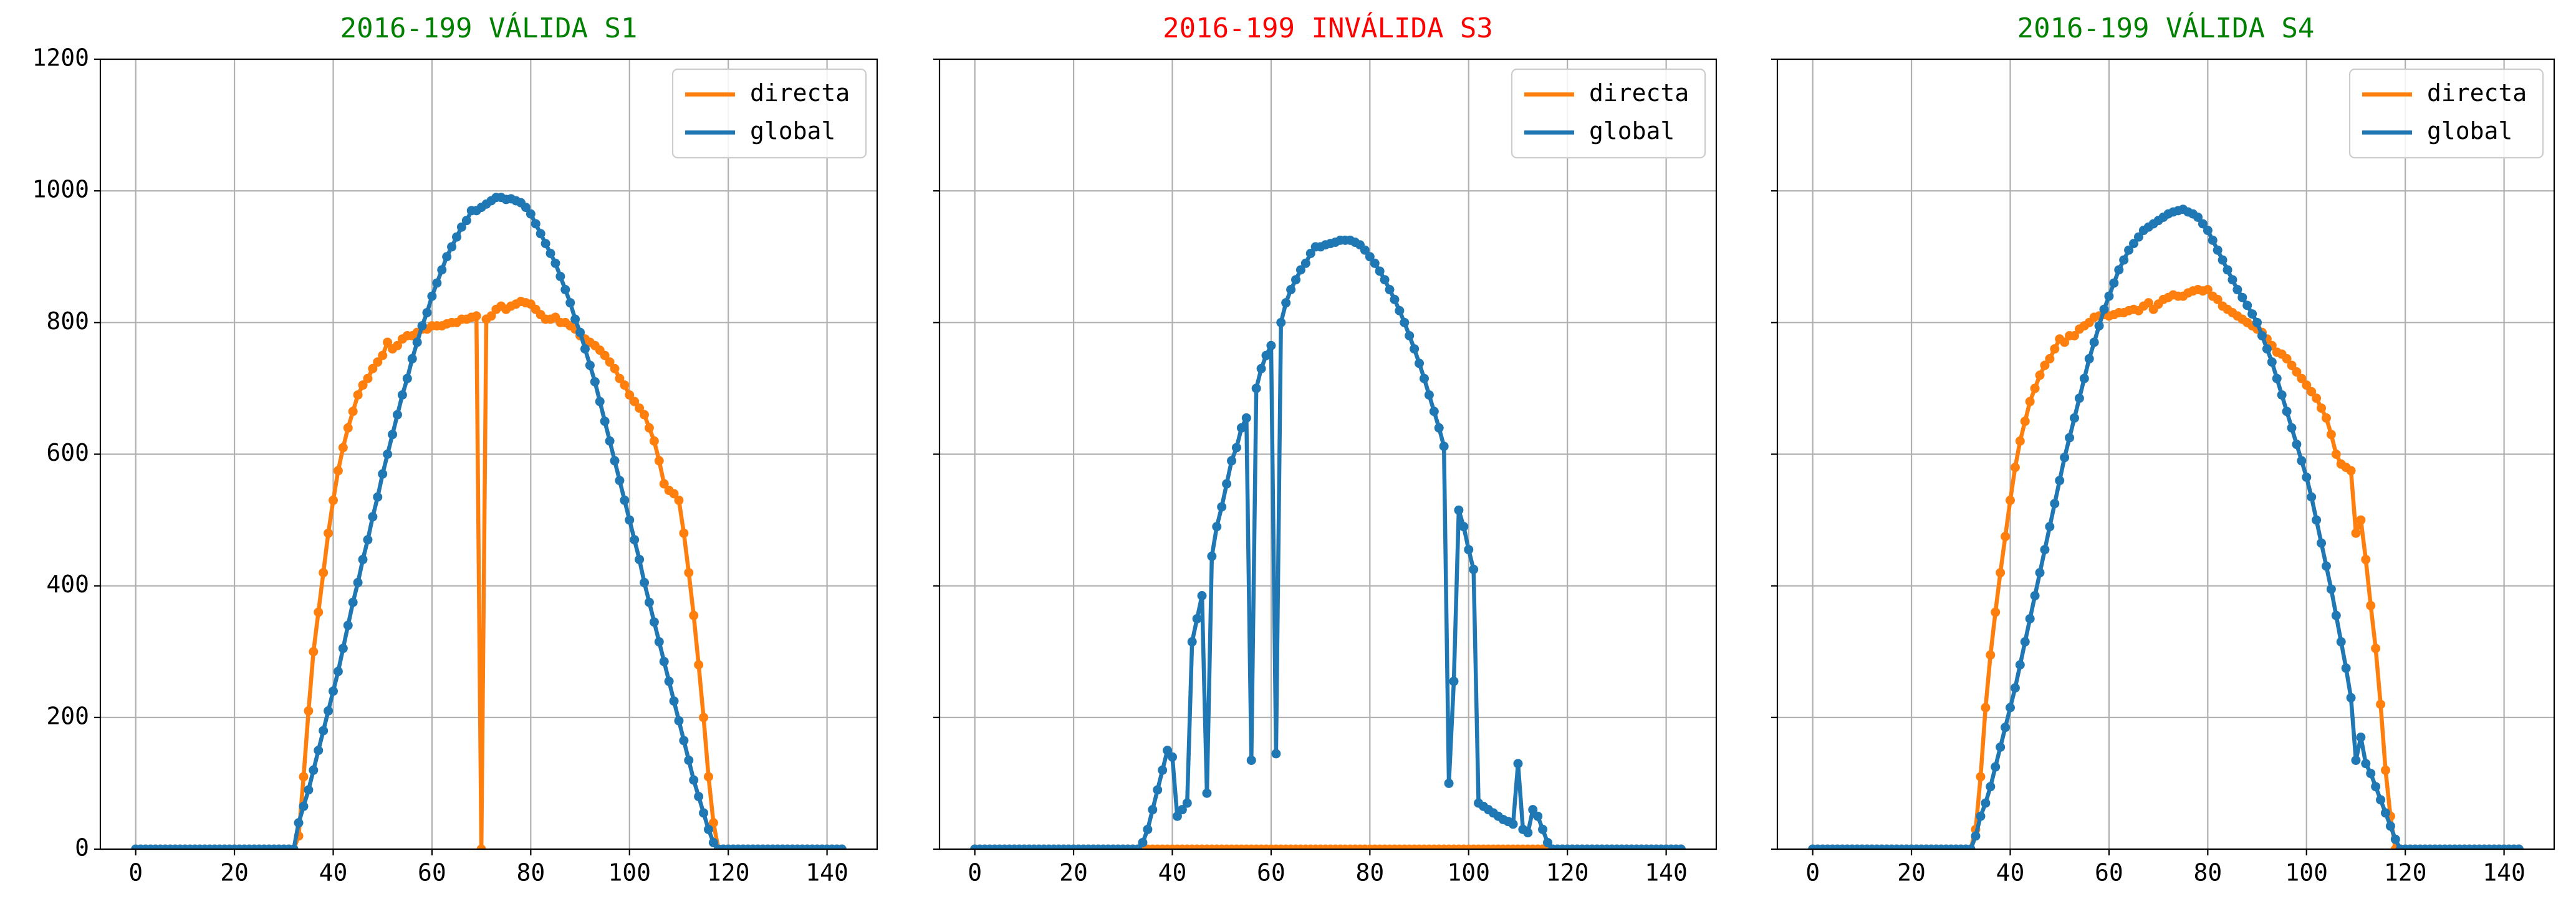 This screenshot has width=2576, height=914. I want to click on x-tick-label: 20, so click(234, 873).